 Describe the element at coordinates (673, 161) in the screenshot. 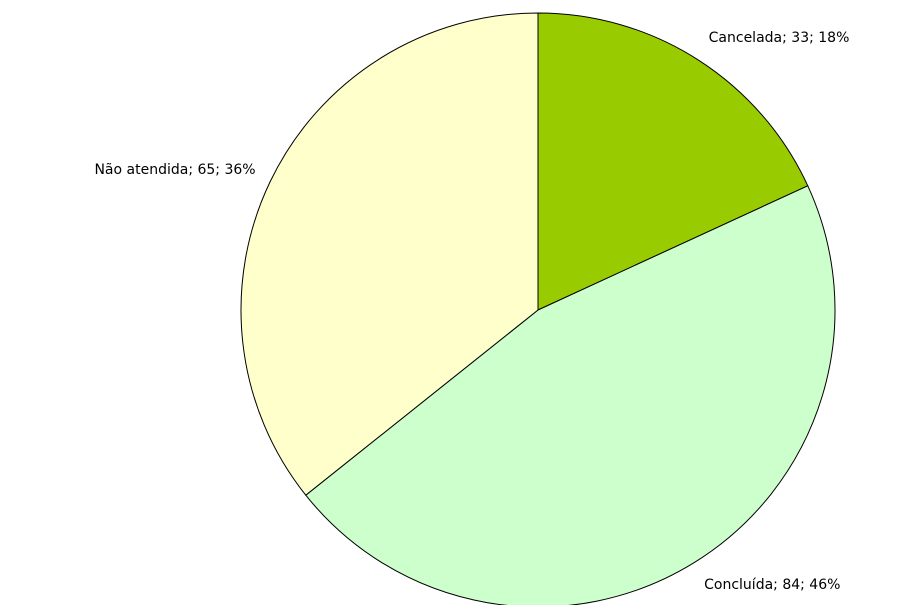

I see `pie-slice` at that location.